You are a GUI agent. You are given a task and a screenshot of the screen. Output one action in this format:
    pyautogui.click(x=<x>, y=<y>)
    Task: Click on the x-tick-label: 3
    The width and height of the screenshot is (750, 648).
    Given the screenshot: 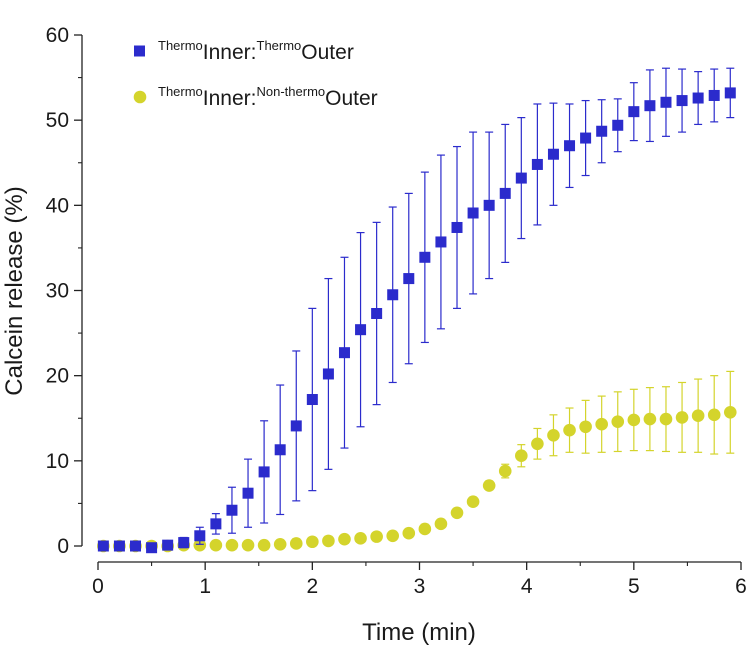 What is the action you would take?
    pyautogui.click(x=420, y=586)
    